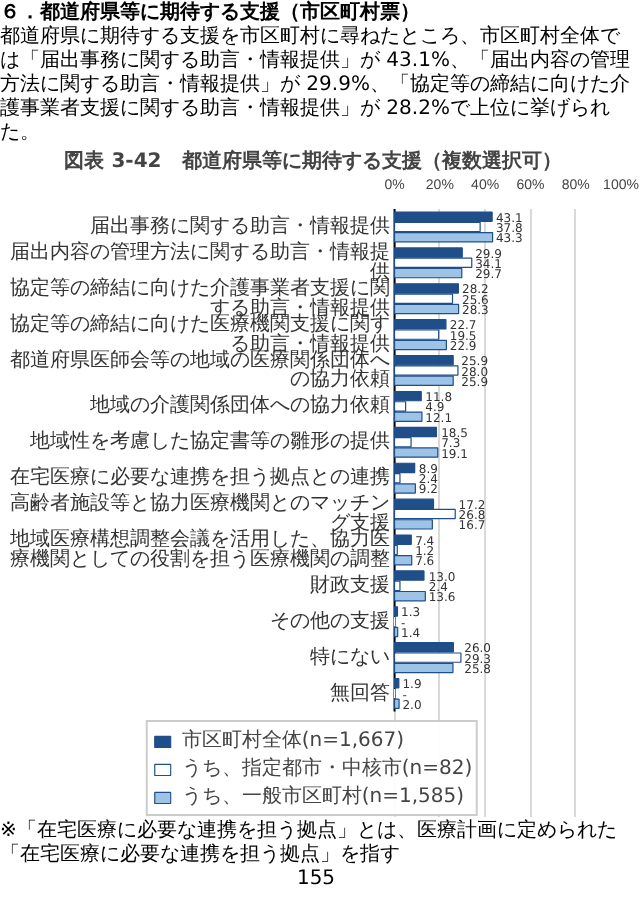  Describe the element at coordinates (350, 584) in the screenshot. I see `y-tick-label: 財政支援` at that location.